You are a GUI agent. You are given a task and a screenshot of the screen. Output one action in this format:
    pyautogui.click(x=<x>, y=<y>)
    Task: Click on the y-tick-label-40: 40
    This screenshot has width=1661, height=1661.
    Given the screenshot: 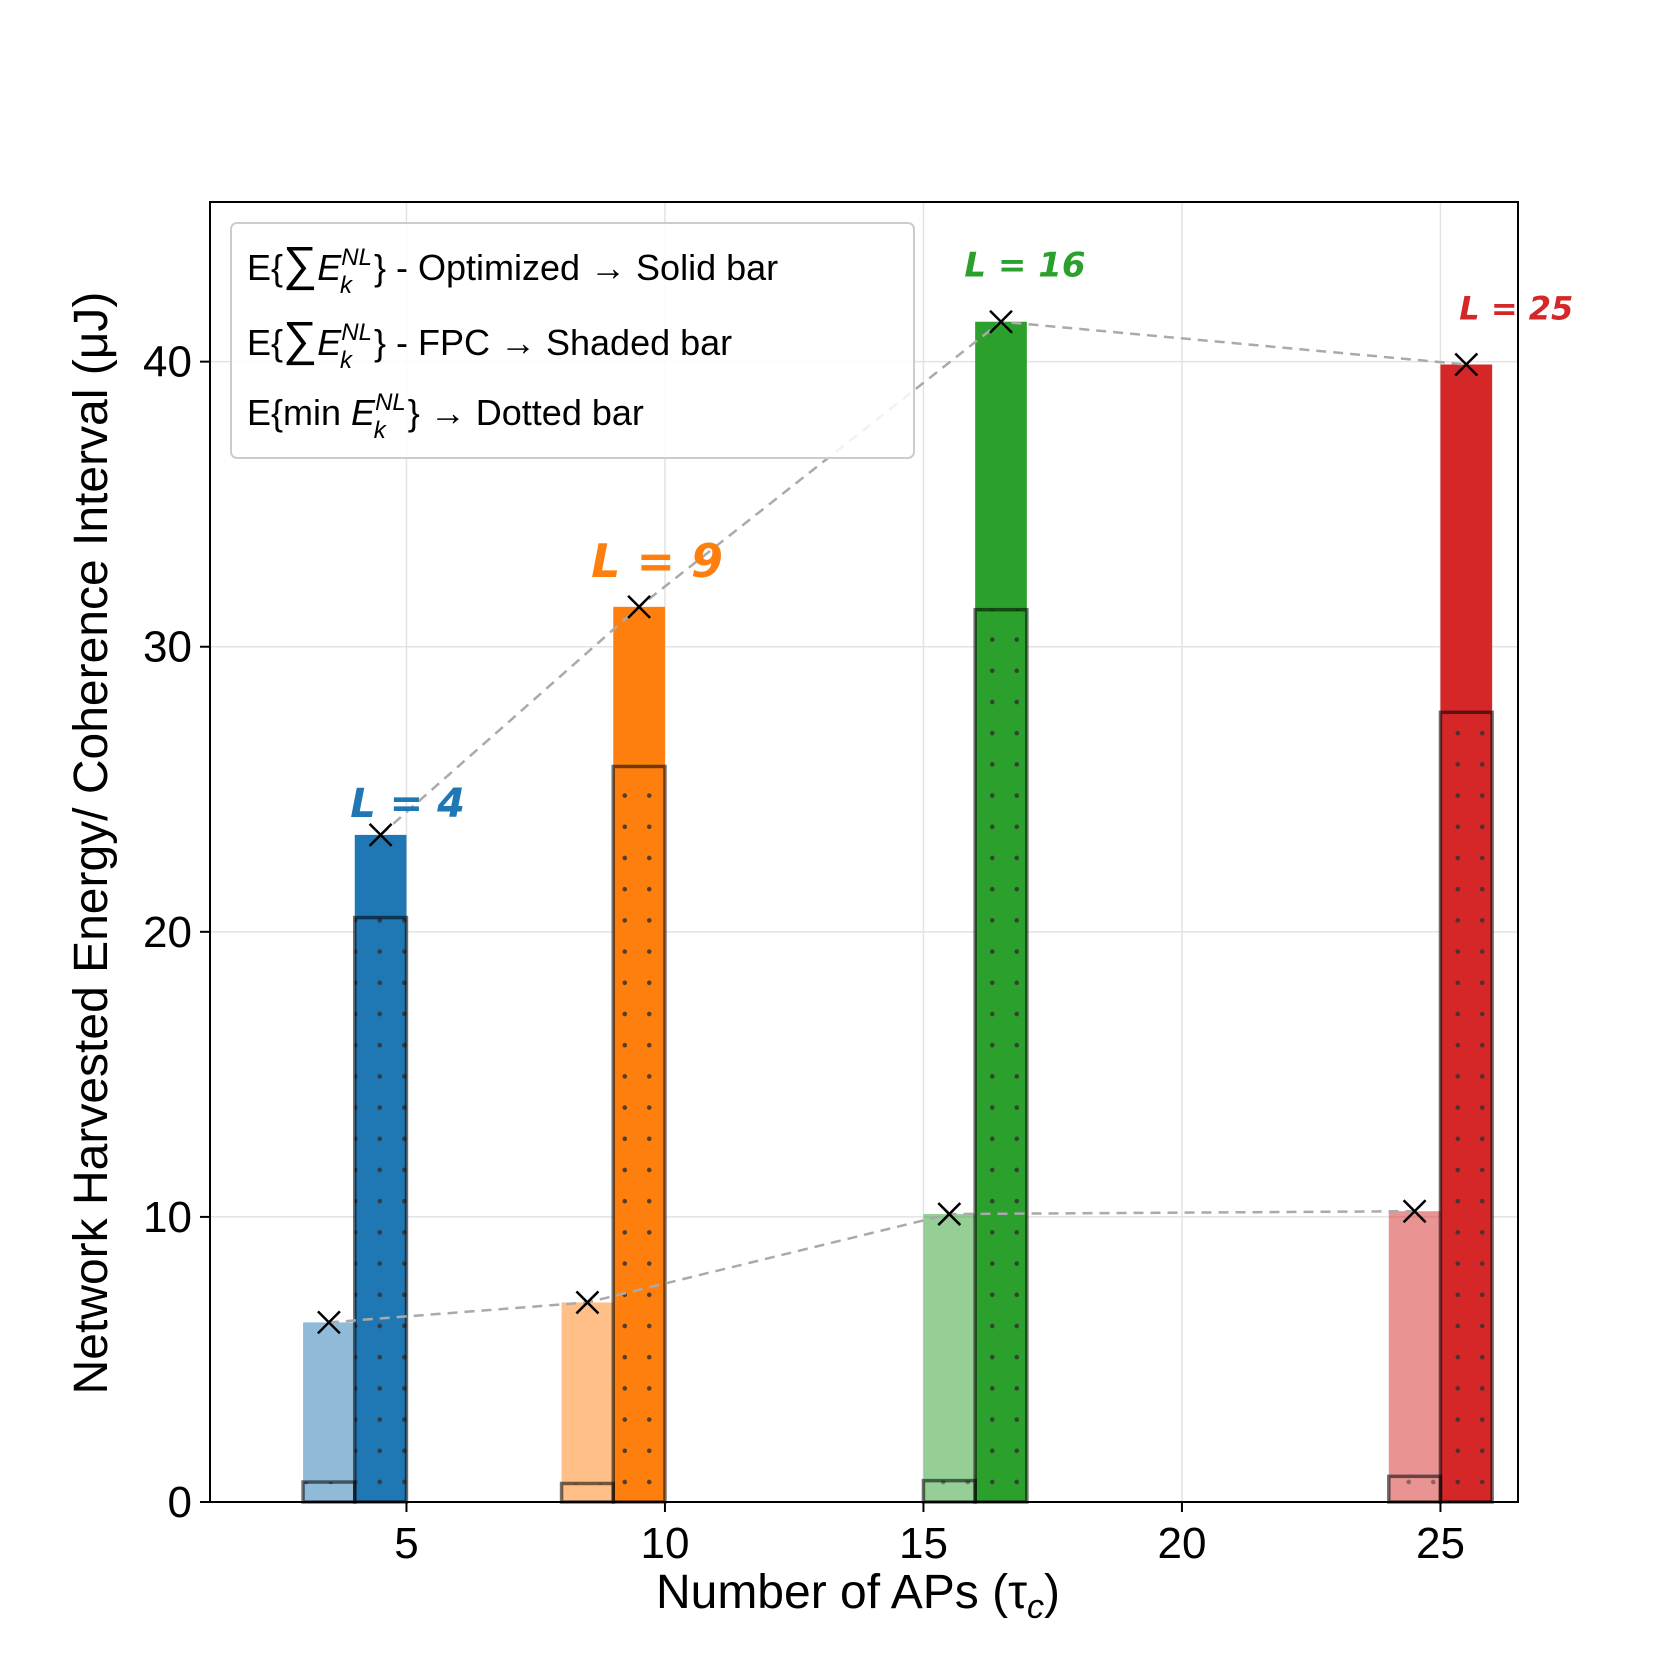 What is the action you would take?
    pyautogui.click(x=167, y=362)
    